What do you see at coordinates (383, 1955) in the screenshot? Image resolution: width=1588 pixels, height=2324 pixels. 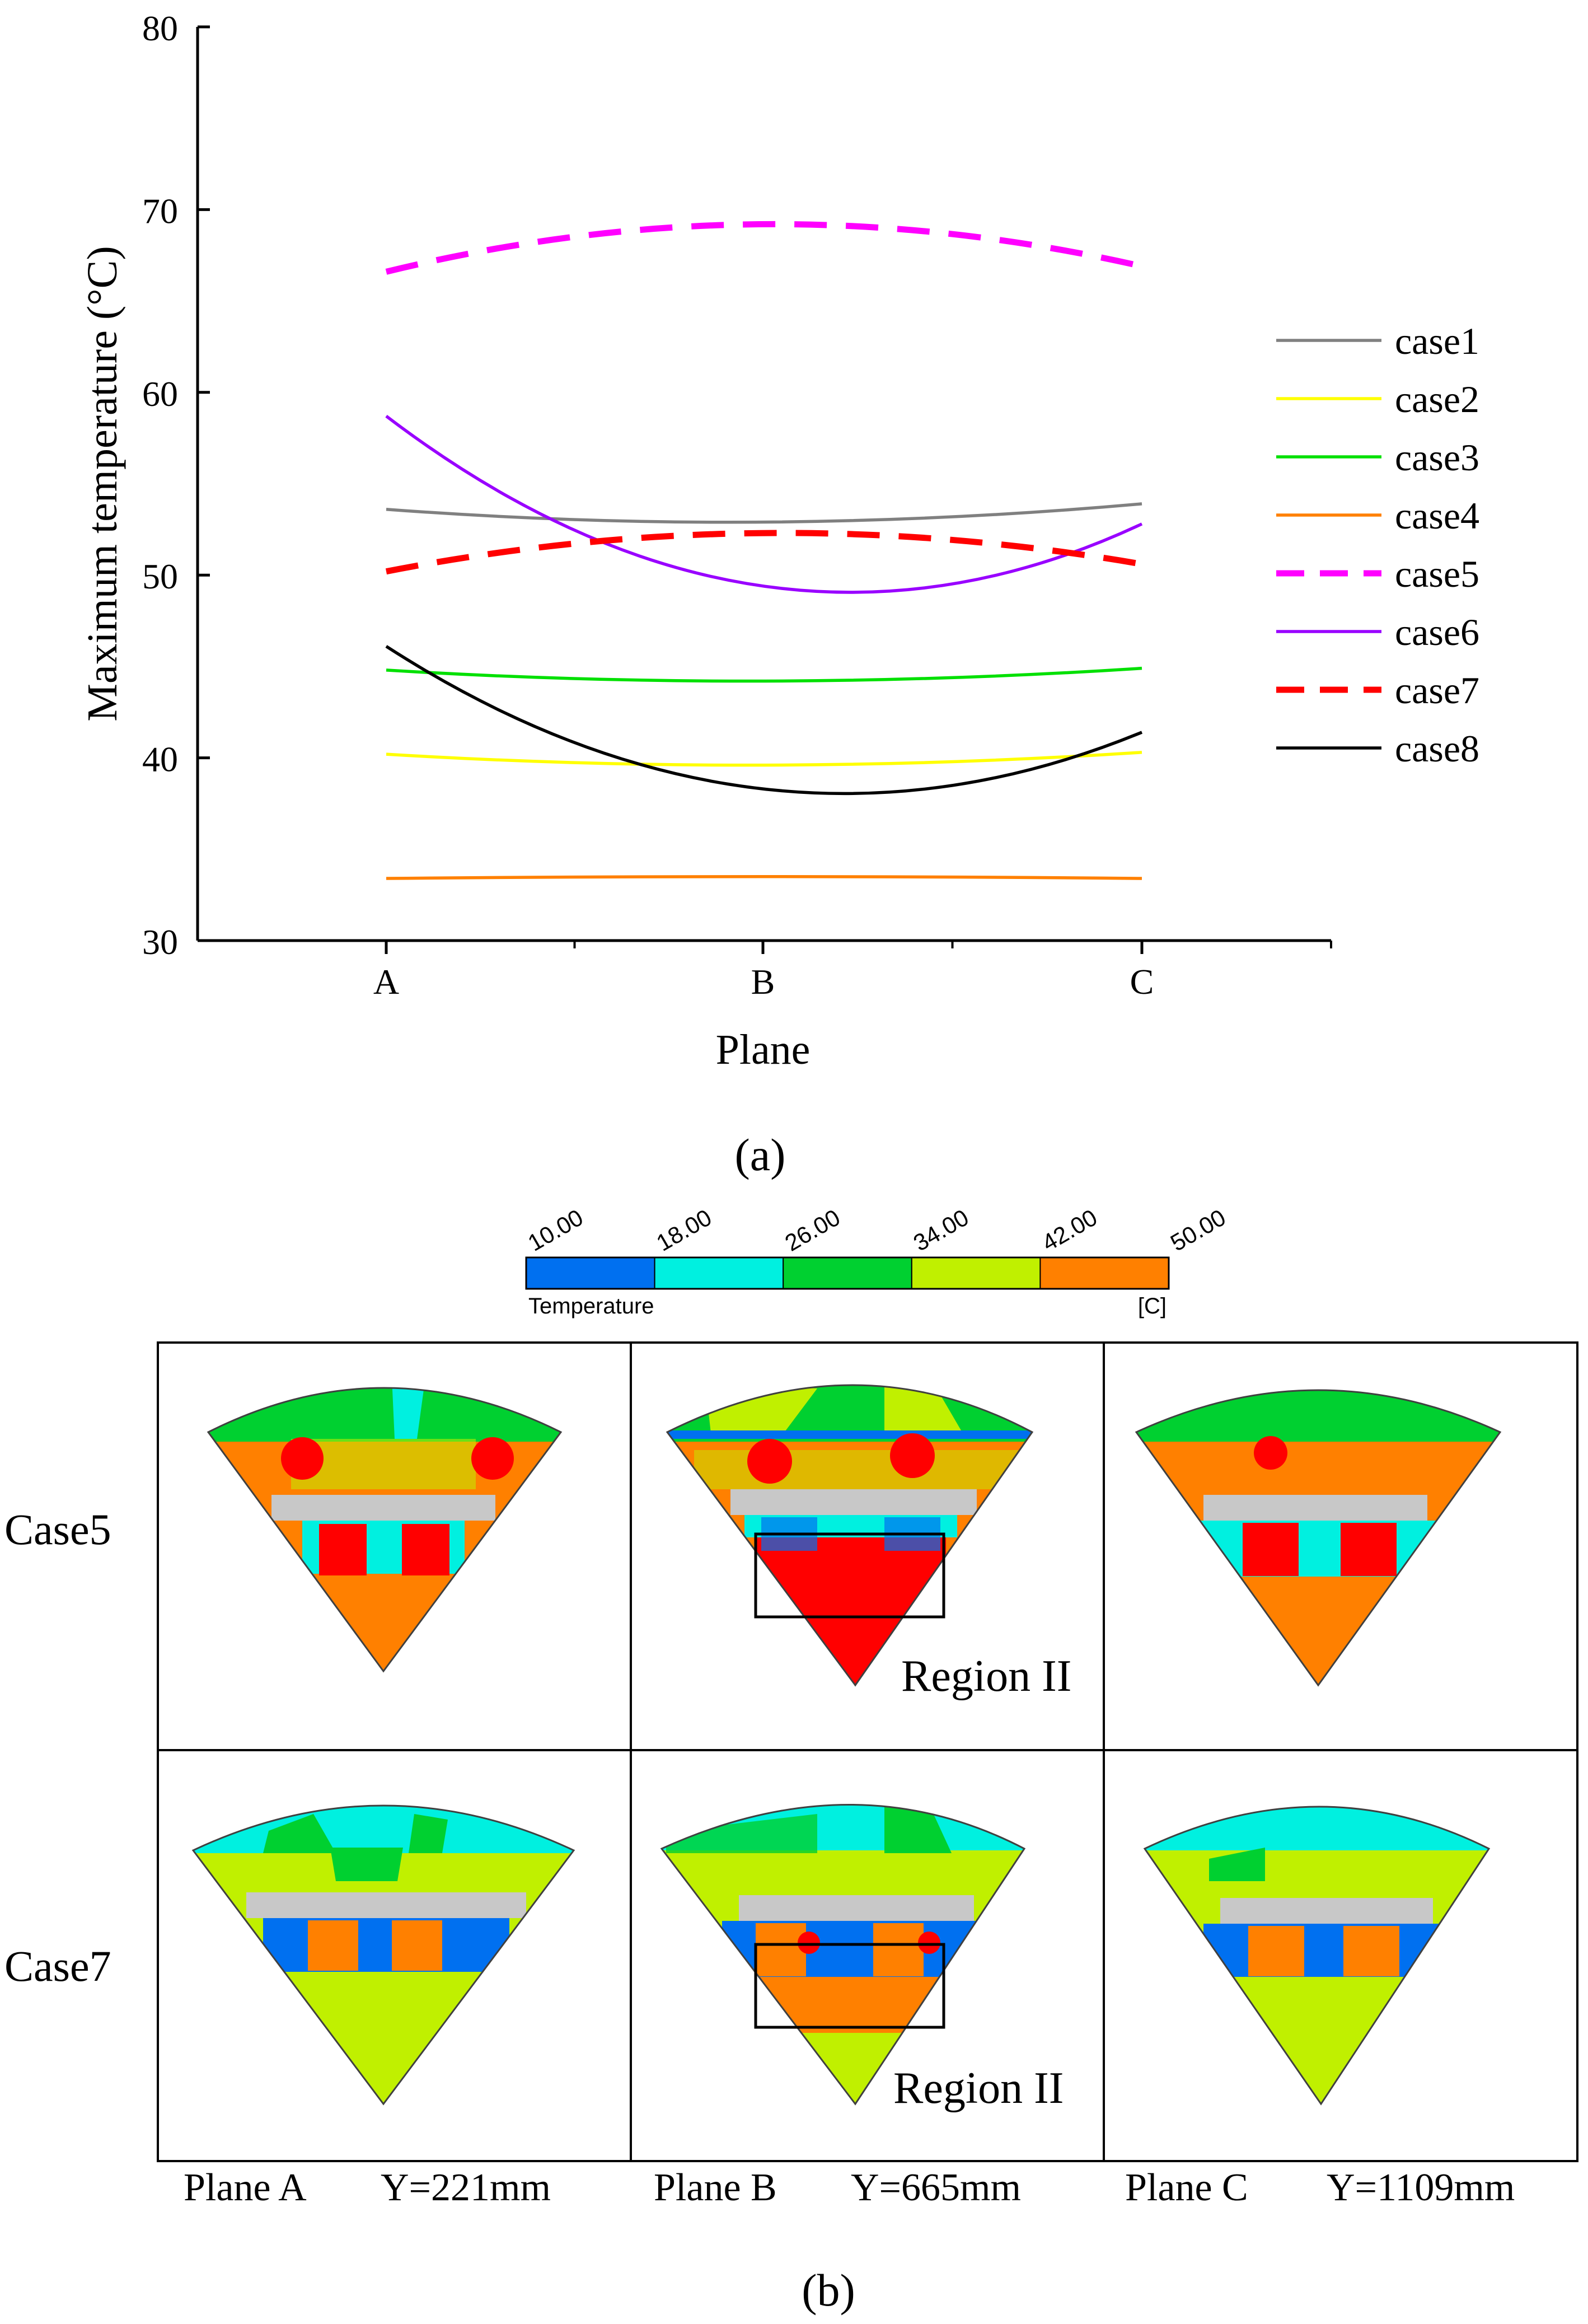 I see `contour-case7-plane-a` at bounding box center [383, 1955].